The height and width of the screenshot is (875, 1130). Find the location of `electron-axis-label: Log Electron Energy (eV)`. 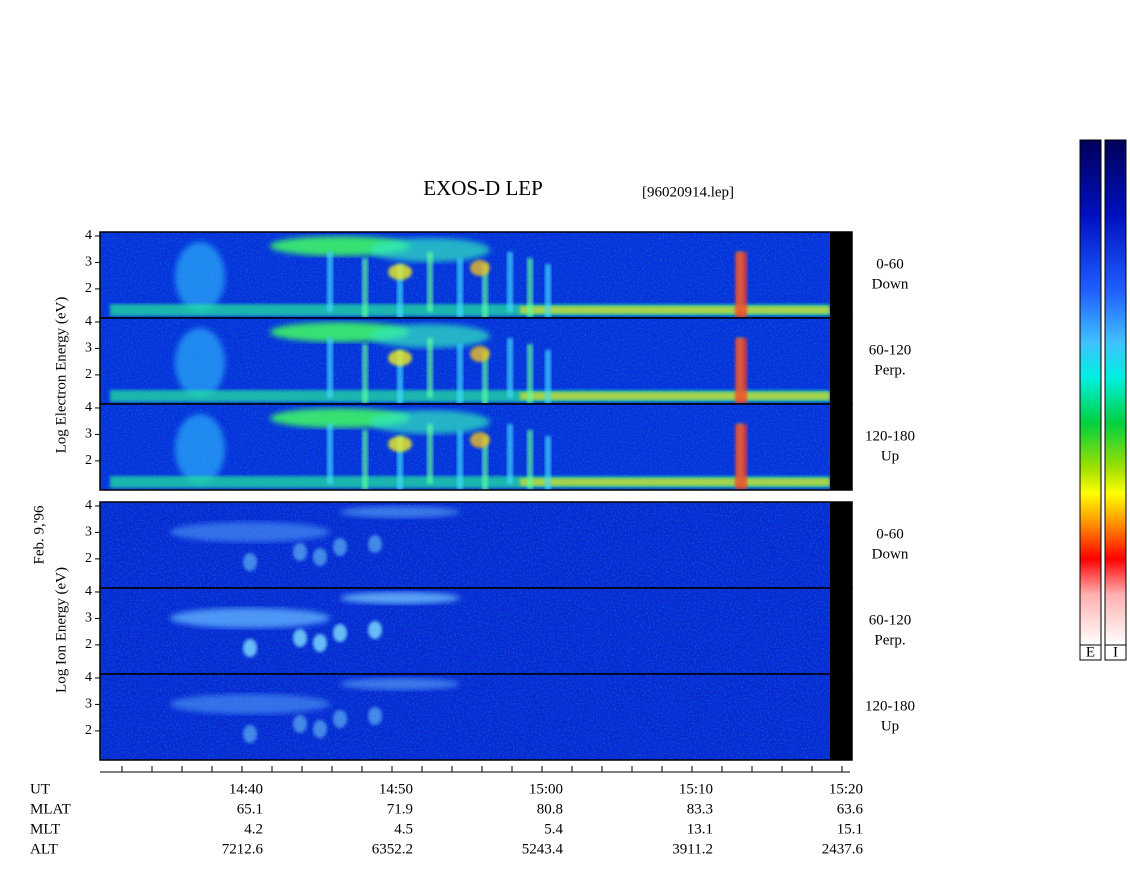

electron-axis-label: Log Electron Energy (eV) is located at coordinates (61, 375).